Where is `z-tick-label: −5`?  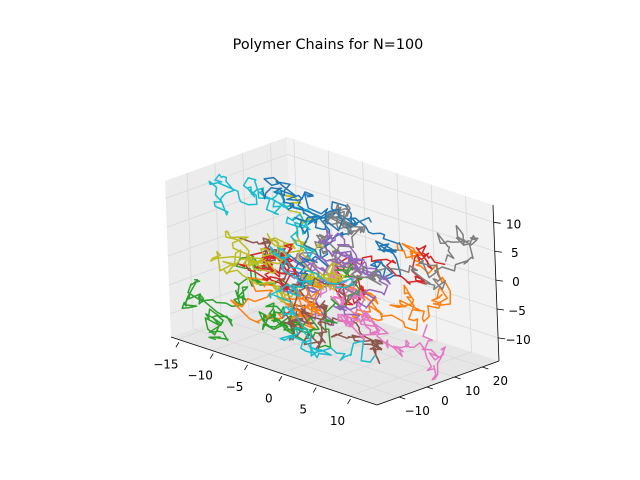
z-tick-label: −5 is located at coordinates (517, 311).